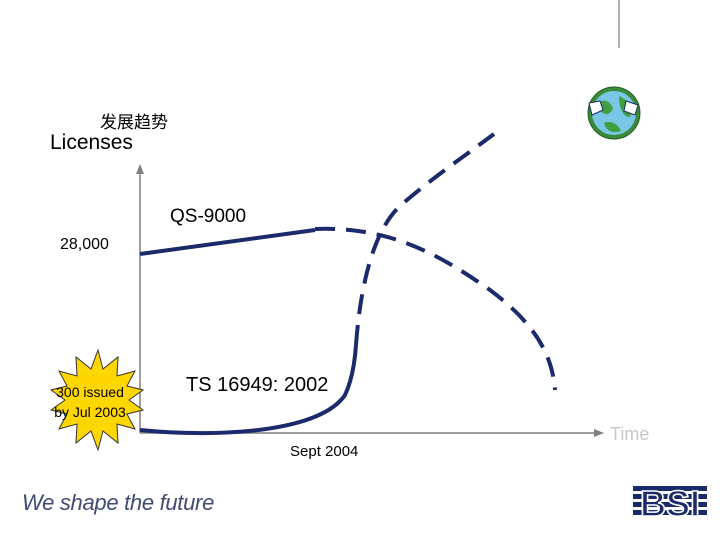 The height and width of the screenshot is (540, 720). Describe the element at coordinates (324, 451) in the screenshot. I see `x-tick-label: Sept 2004` at that location.